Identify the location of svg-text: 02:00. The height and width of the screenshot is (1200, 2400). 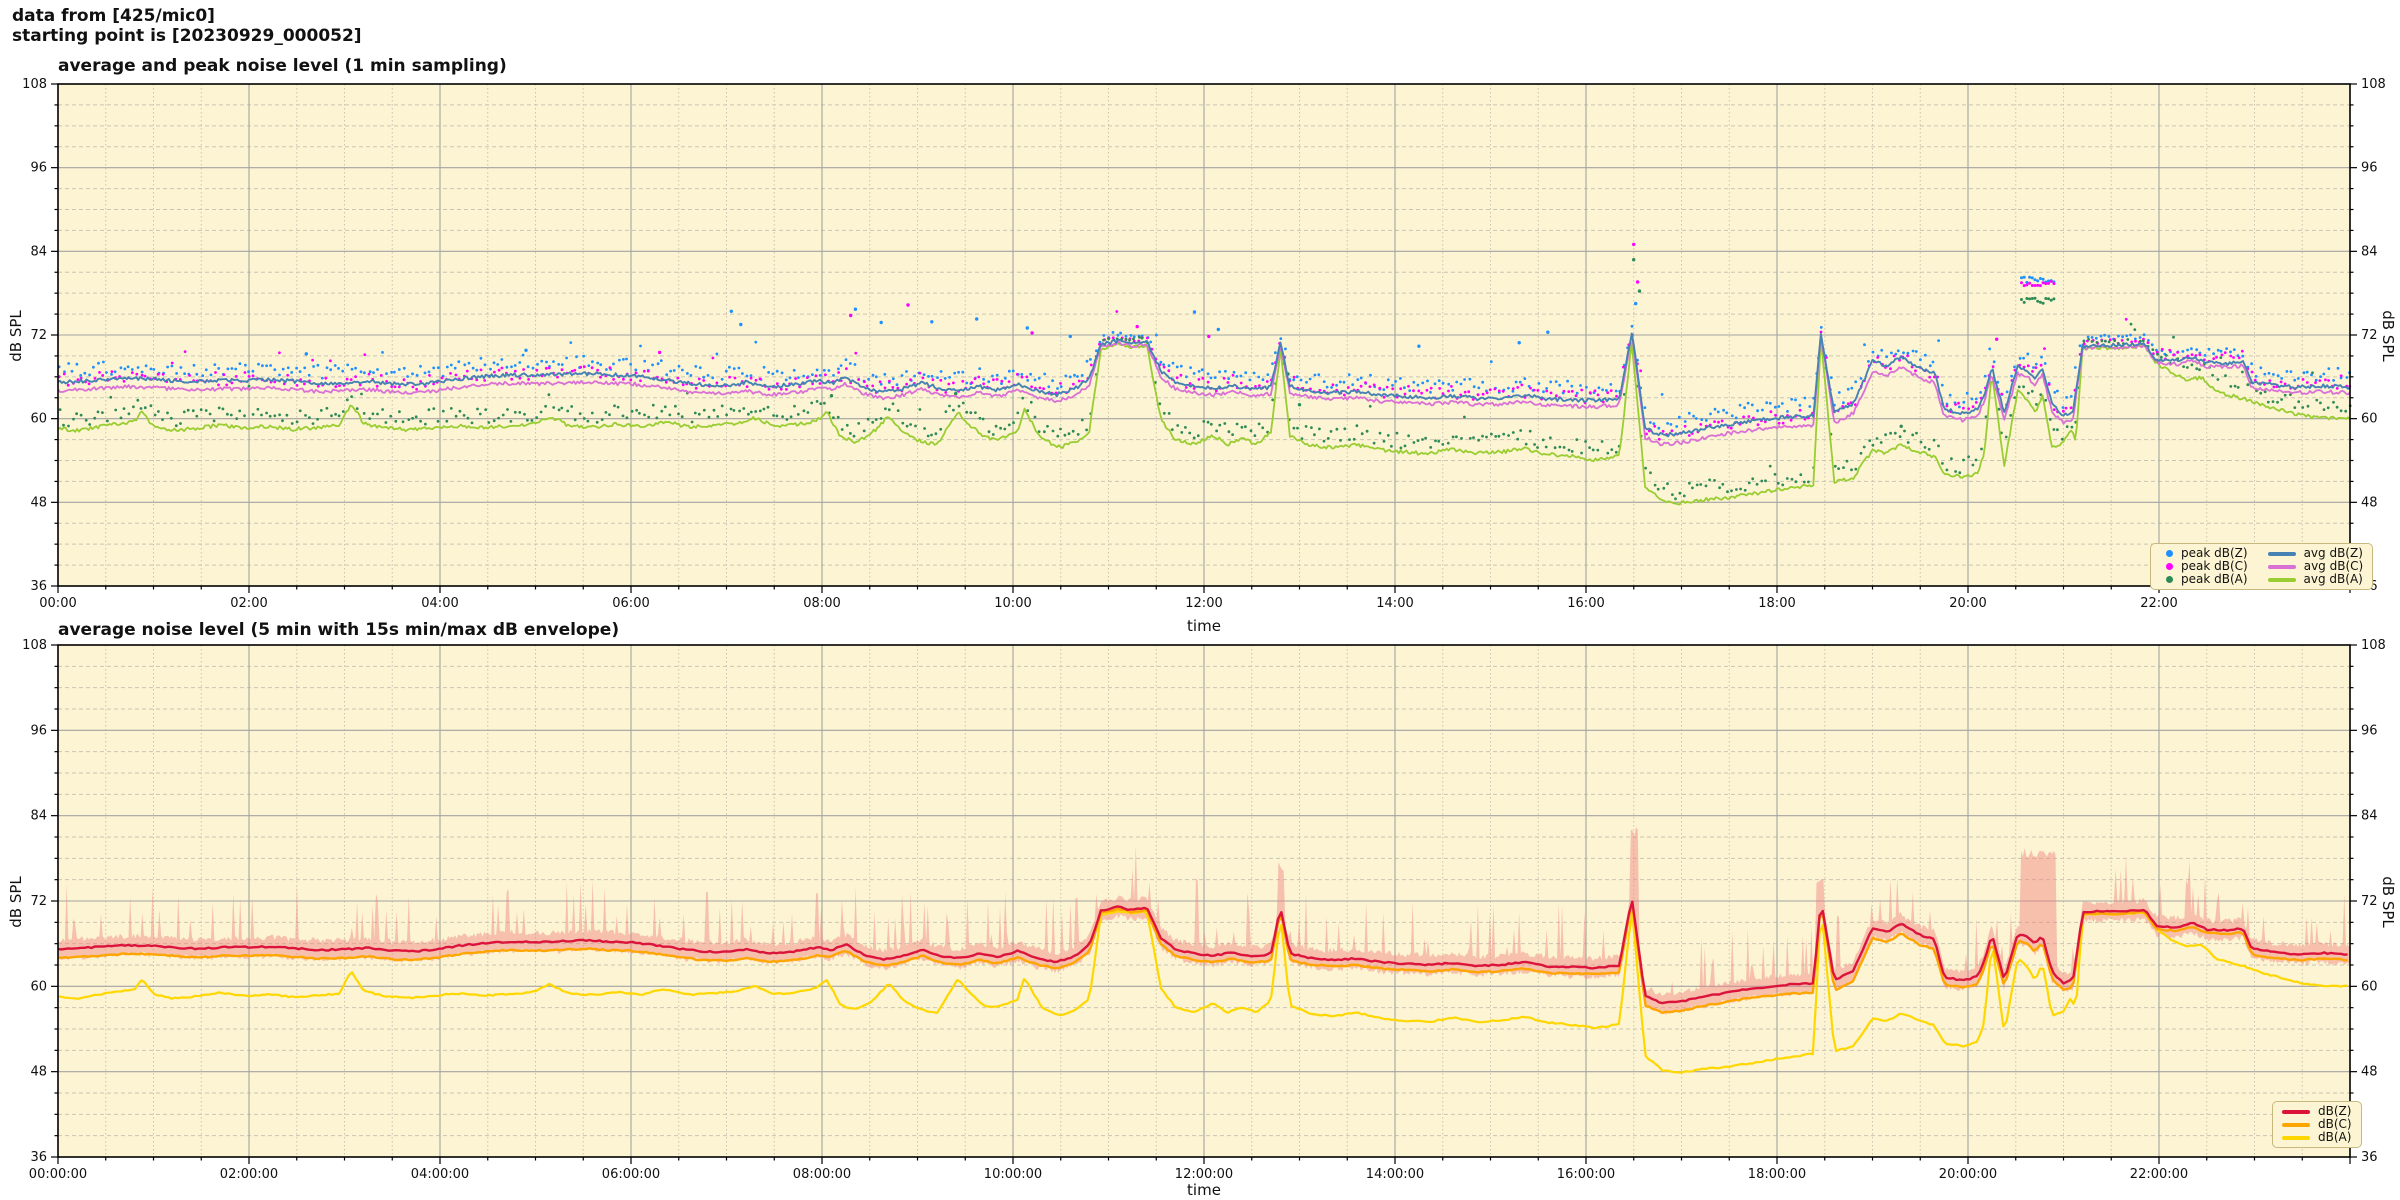
(248, 603).